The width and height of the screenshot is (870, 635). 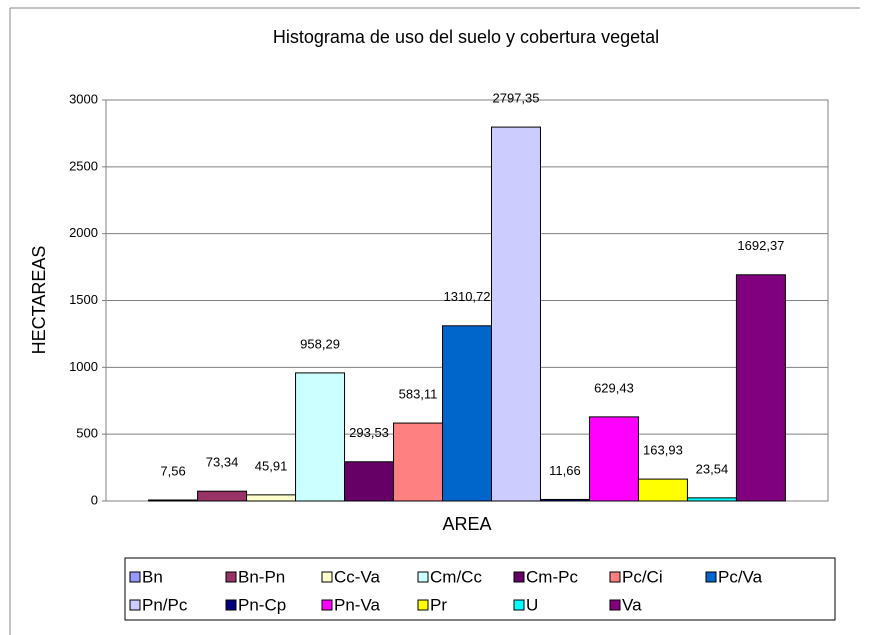 I want to click on legend-label: Cc-Va, so click(x=357, y=576).